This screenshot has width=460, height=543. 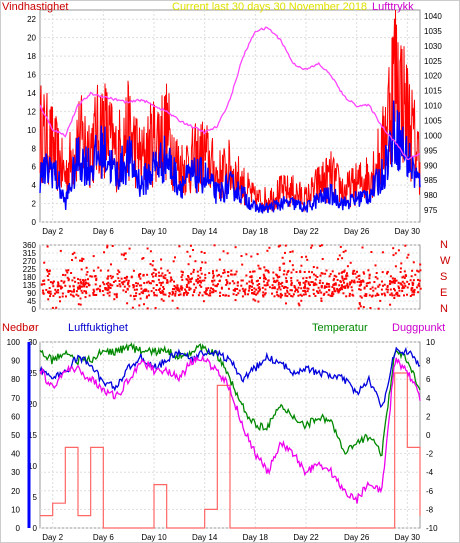 What do you see at coordinates (15, 416) in the screenshot?
I see `humidity-tick-label: 60` at bounding box center [15, 416].